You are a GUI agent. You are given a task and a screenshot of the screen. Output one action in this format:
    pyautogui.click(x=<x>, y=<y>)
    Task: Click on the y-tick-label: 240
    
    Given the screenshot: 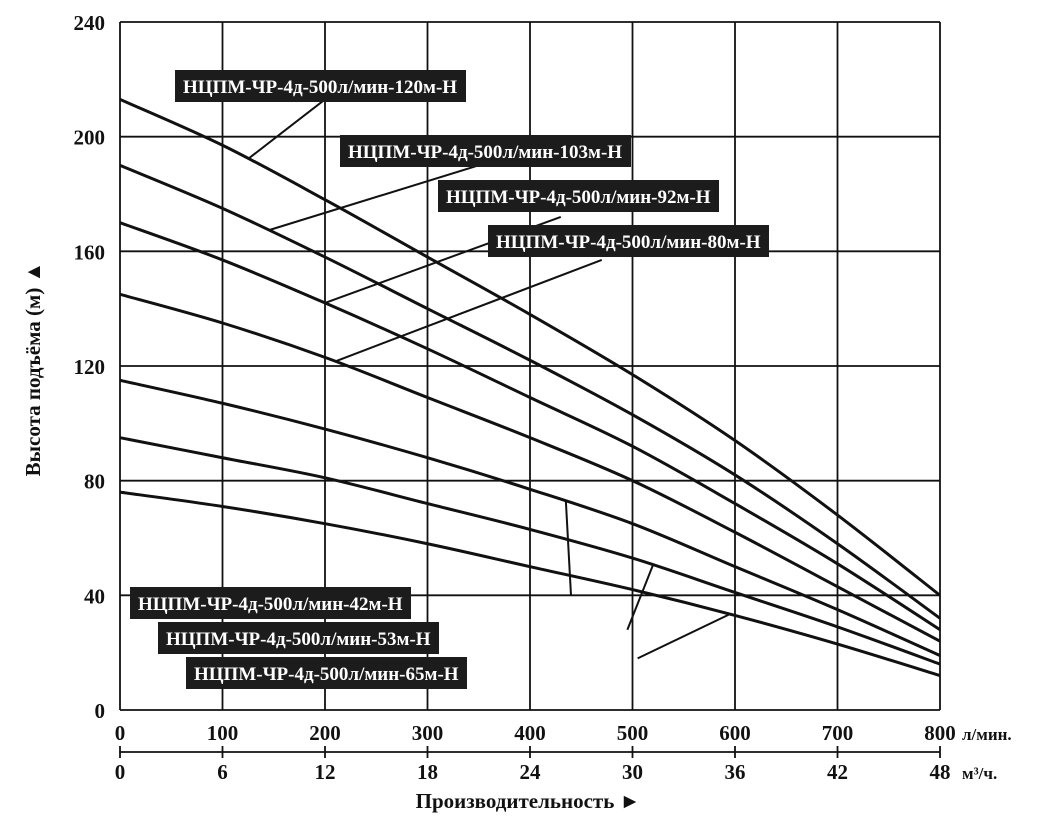 What is the action you would take?
    pyautogui.click(x=90, y=23)
    